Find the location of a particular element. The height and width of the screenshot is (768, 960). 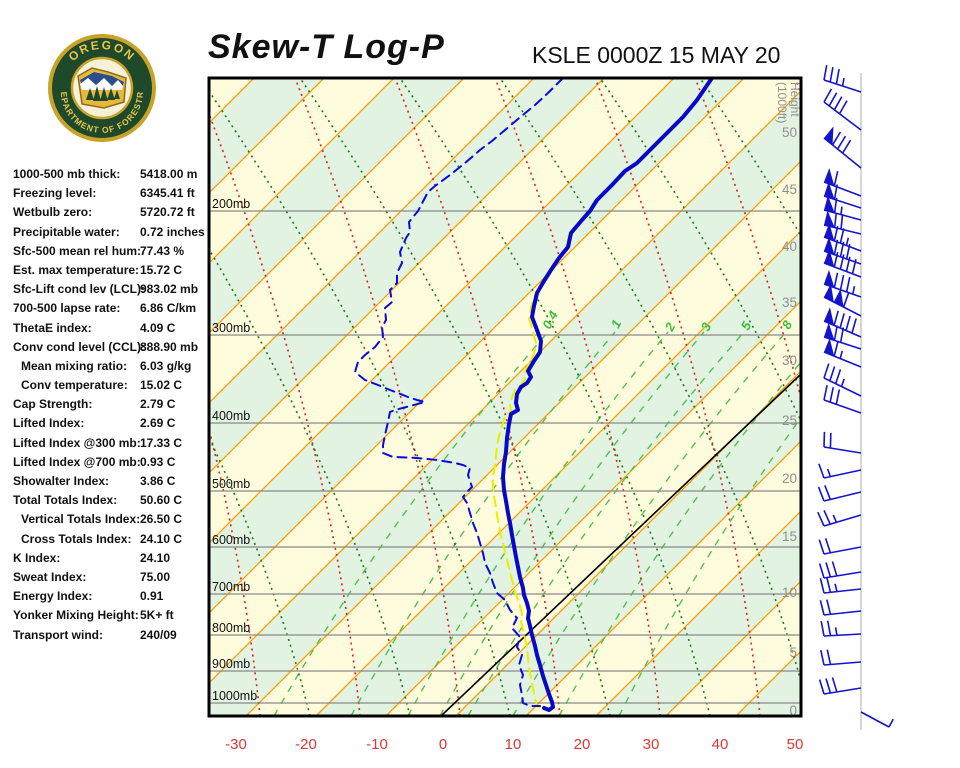

stat-value: 983.02 mb is located at coordinates (169, 289).